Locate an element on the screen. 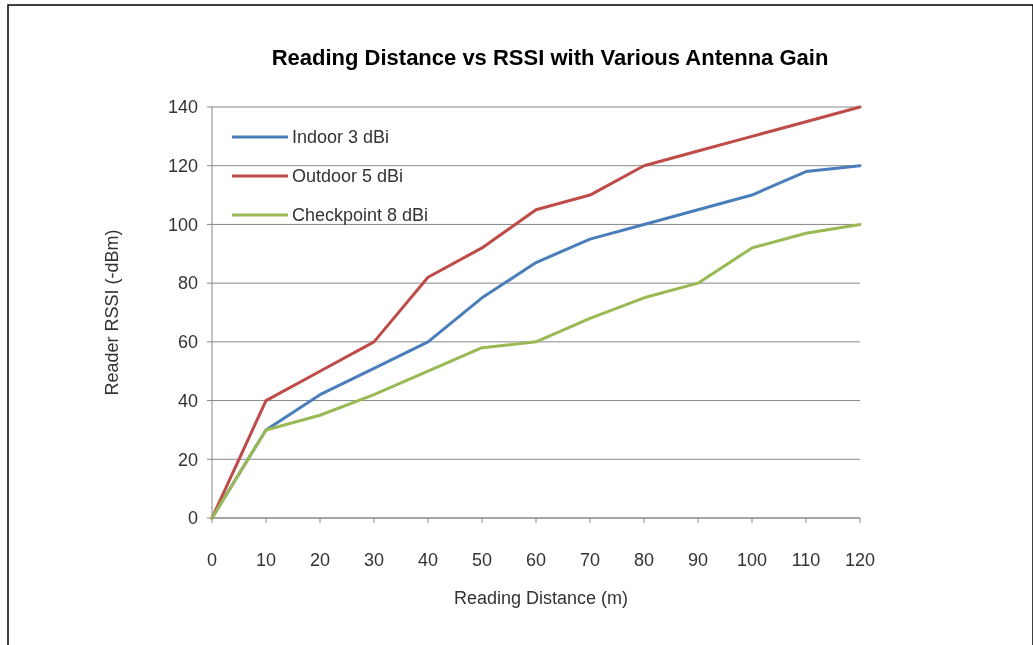 The height and width of the screenshot is (645, 1033). x-tick-label: 100 is located at coordinates (752, 560).